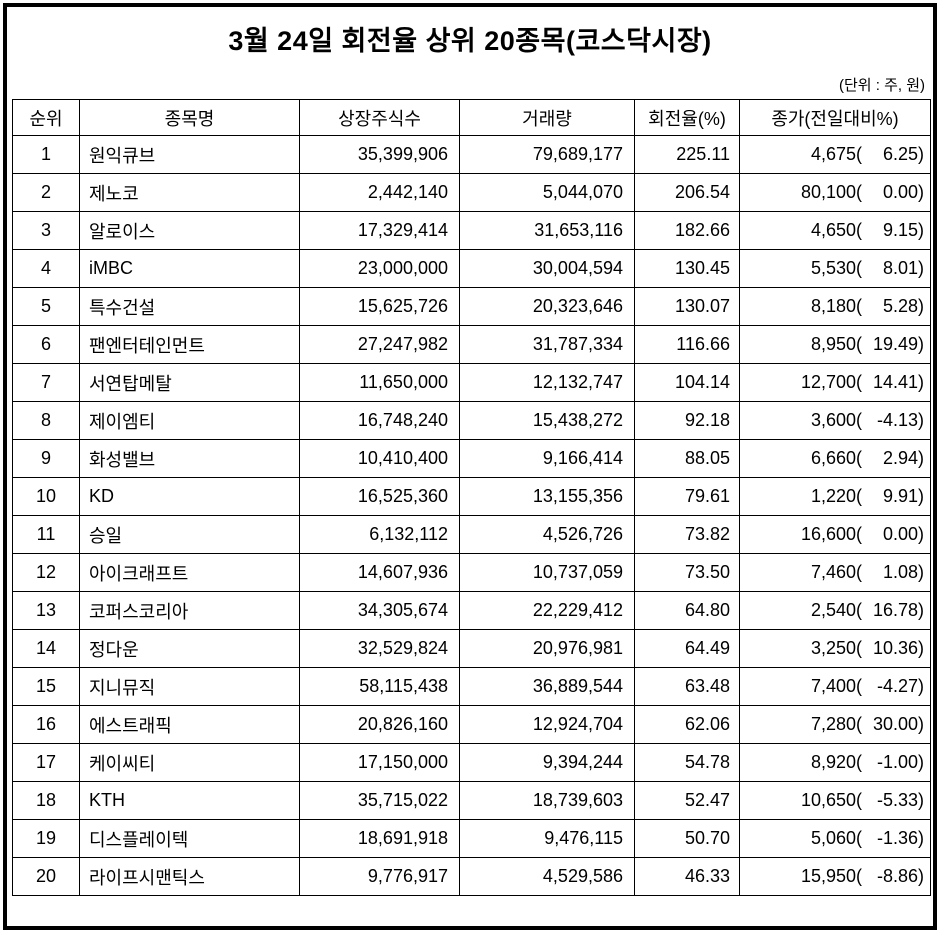 The width and height of the screenshot is (940, 933). Describe the element at coordinates (834, 724) in the screenshot. I see `price-wrap: 7,280(30.00)` at that location.